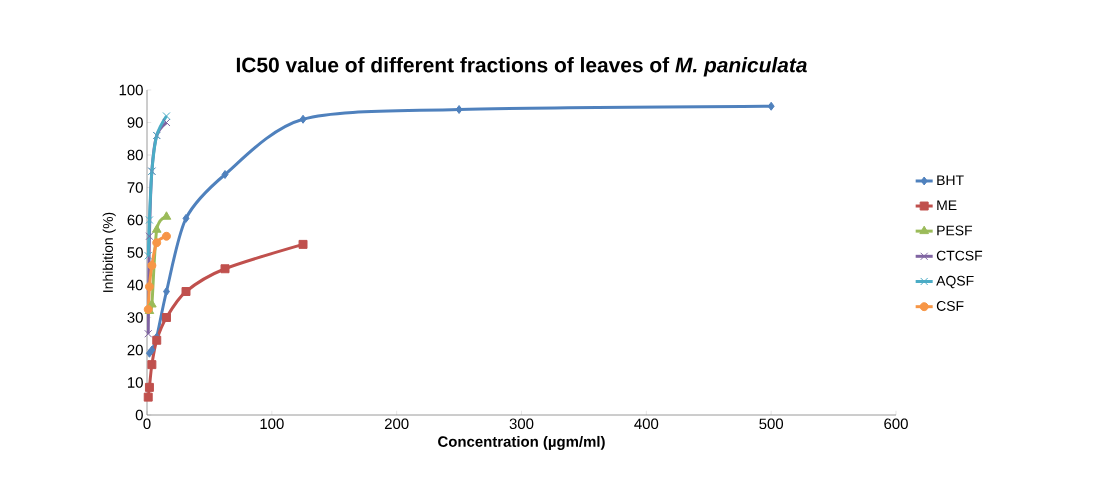 This screenshot has width=1099, height=489. What do you see at coordinates (147, 424) in the screenshot?
I see `x-tick-label: 0` at bounding box center [147, 424].